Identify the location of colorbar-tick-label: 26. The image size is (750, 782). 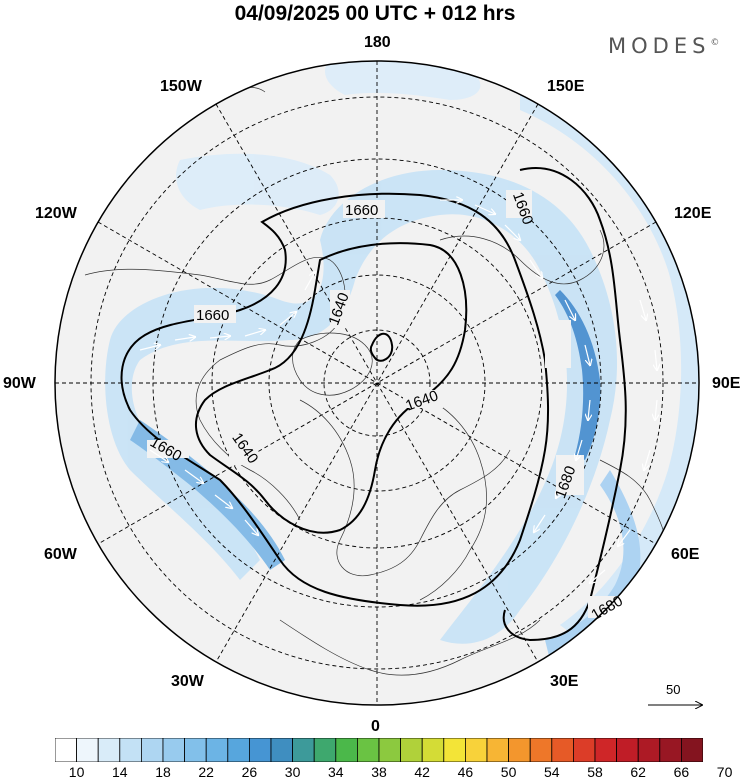
(249, 772).